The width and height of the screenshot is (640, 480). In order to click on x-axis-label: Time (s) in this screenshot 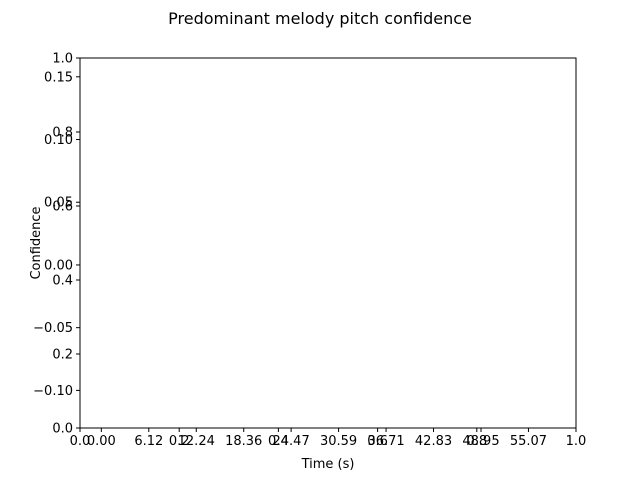, I will do `click(328, 464)`.